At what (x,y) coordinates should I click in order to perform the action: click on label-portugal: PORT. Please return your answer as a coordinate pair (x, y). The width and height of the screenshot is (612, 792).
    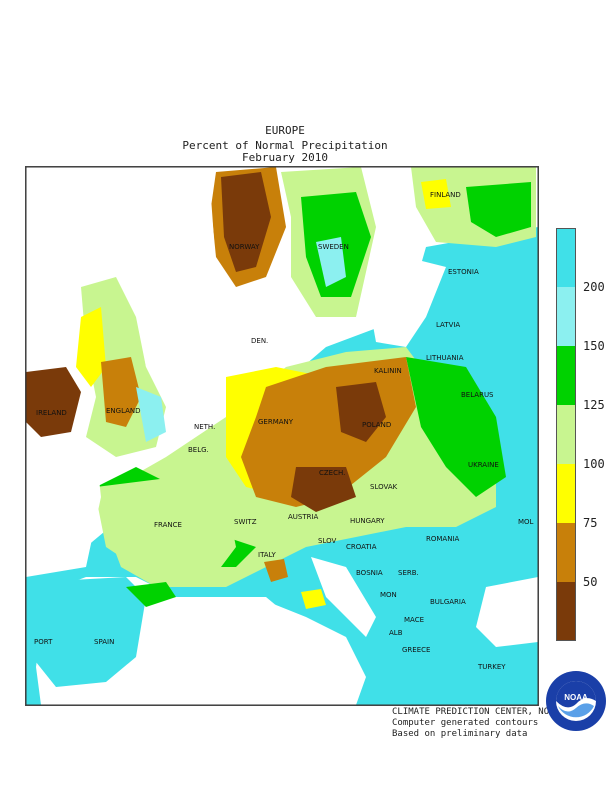
    Looking at the image, I should click on (43, 642).